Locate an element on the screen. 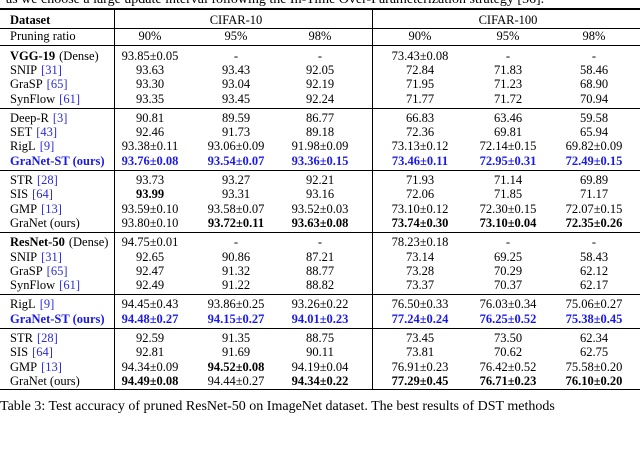 This screenshot has width=640, height=470. value-cell: 73.14 is located at coordinates (420, 256).